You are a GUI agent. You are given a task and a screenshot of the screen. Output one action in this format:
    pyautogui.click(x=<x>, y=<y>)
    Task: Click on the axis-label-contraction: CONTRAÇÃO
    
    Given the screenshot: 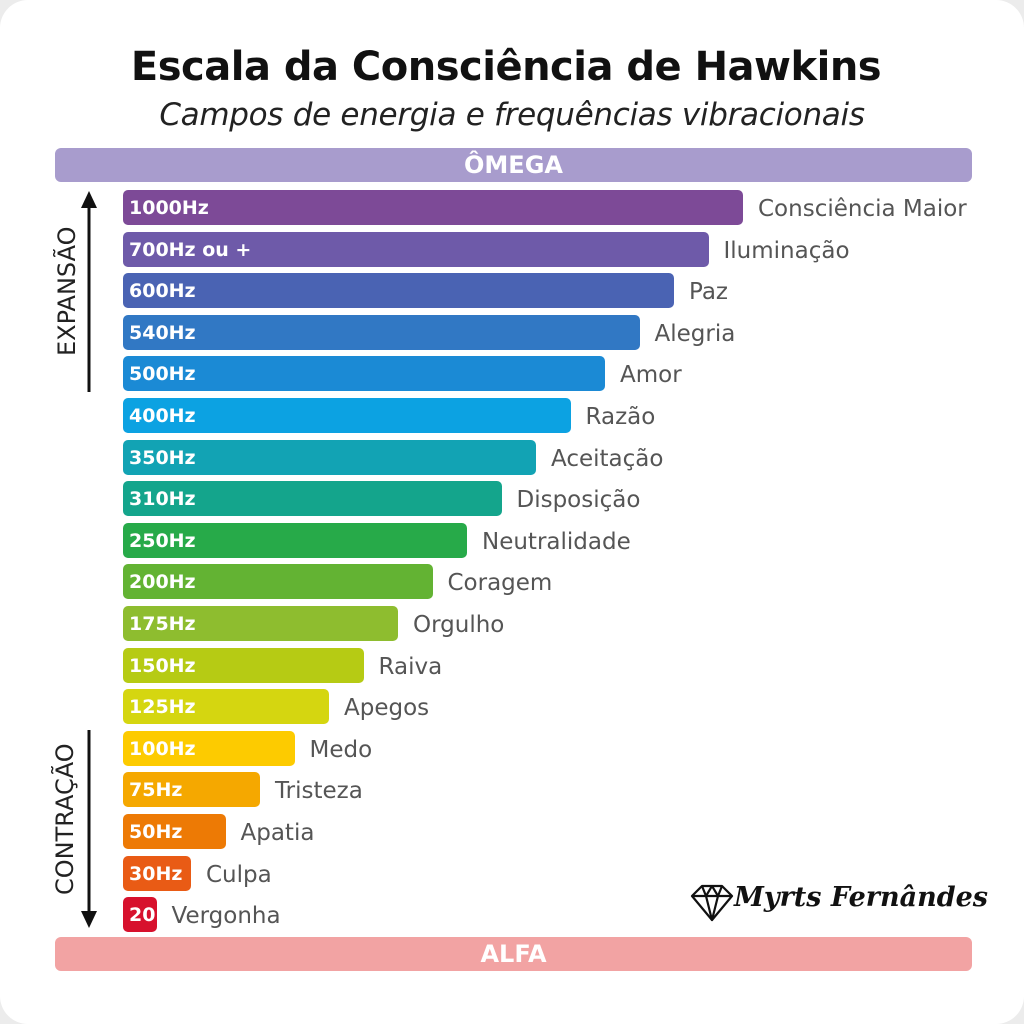 What is the action you would take?
    pyautogui.click(x=65, y=819)
    